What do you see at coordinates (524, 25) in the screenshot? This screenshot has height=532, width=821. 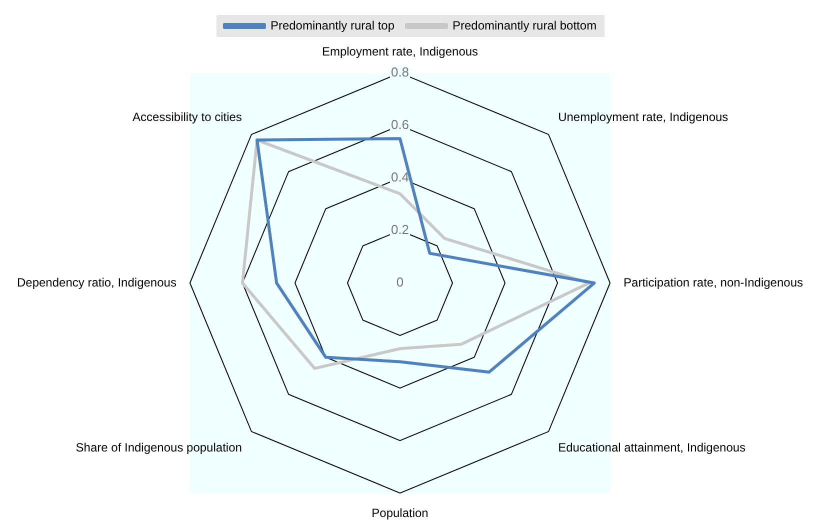 I see `legend-label: Predominantly rural bottom` at bounding box center [524, 25].